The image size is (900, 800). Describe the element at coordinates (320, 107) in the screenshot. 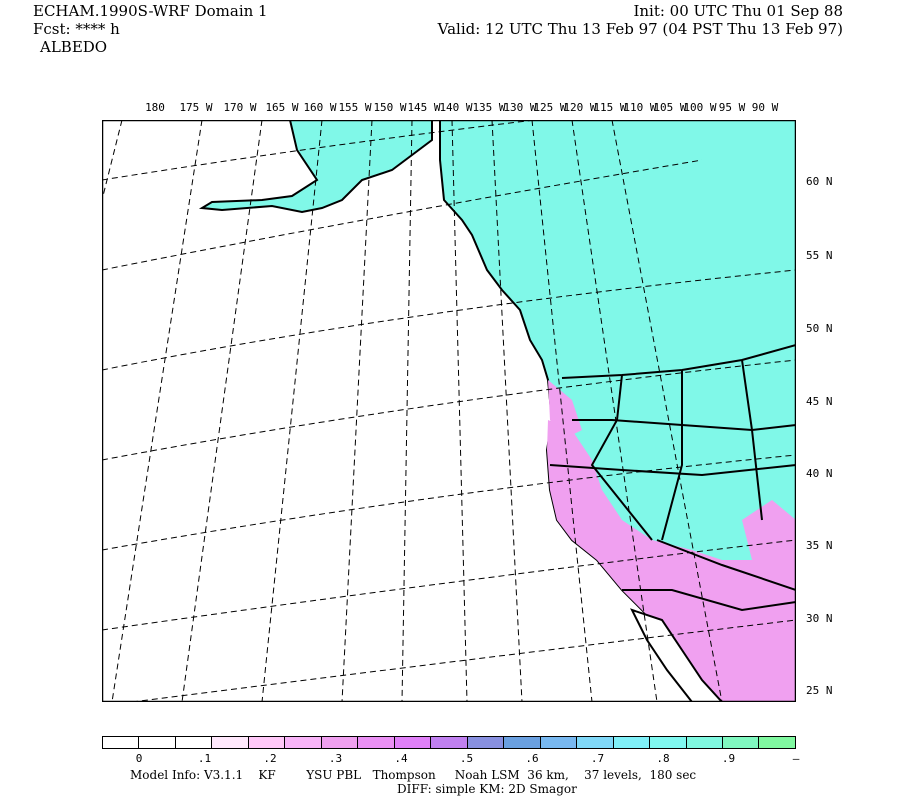

I see `longitude-label: 160 W` at that location.